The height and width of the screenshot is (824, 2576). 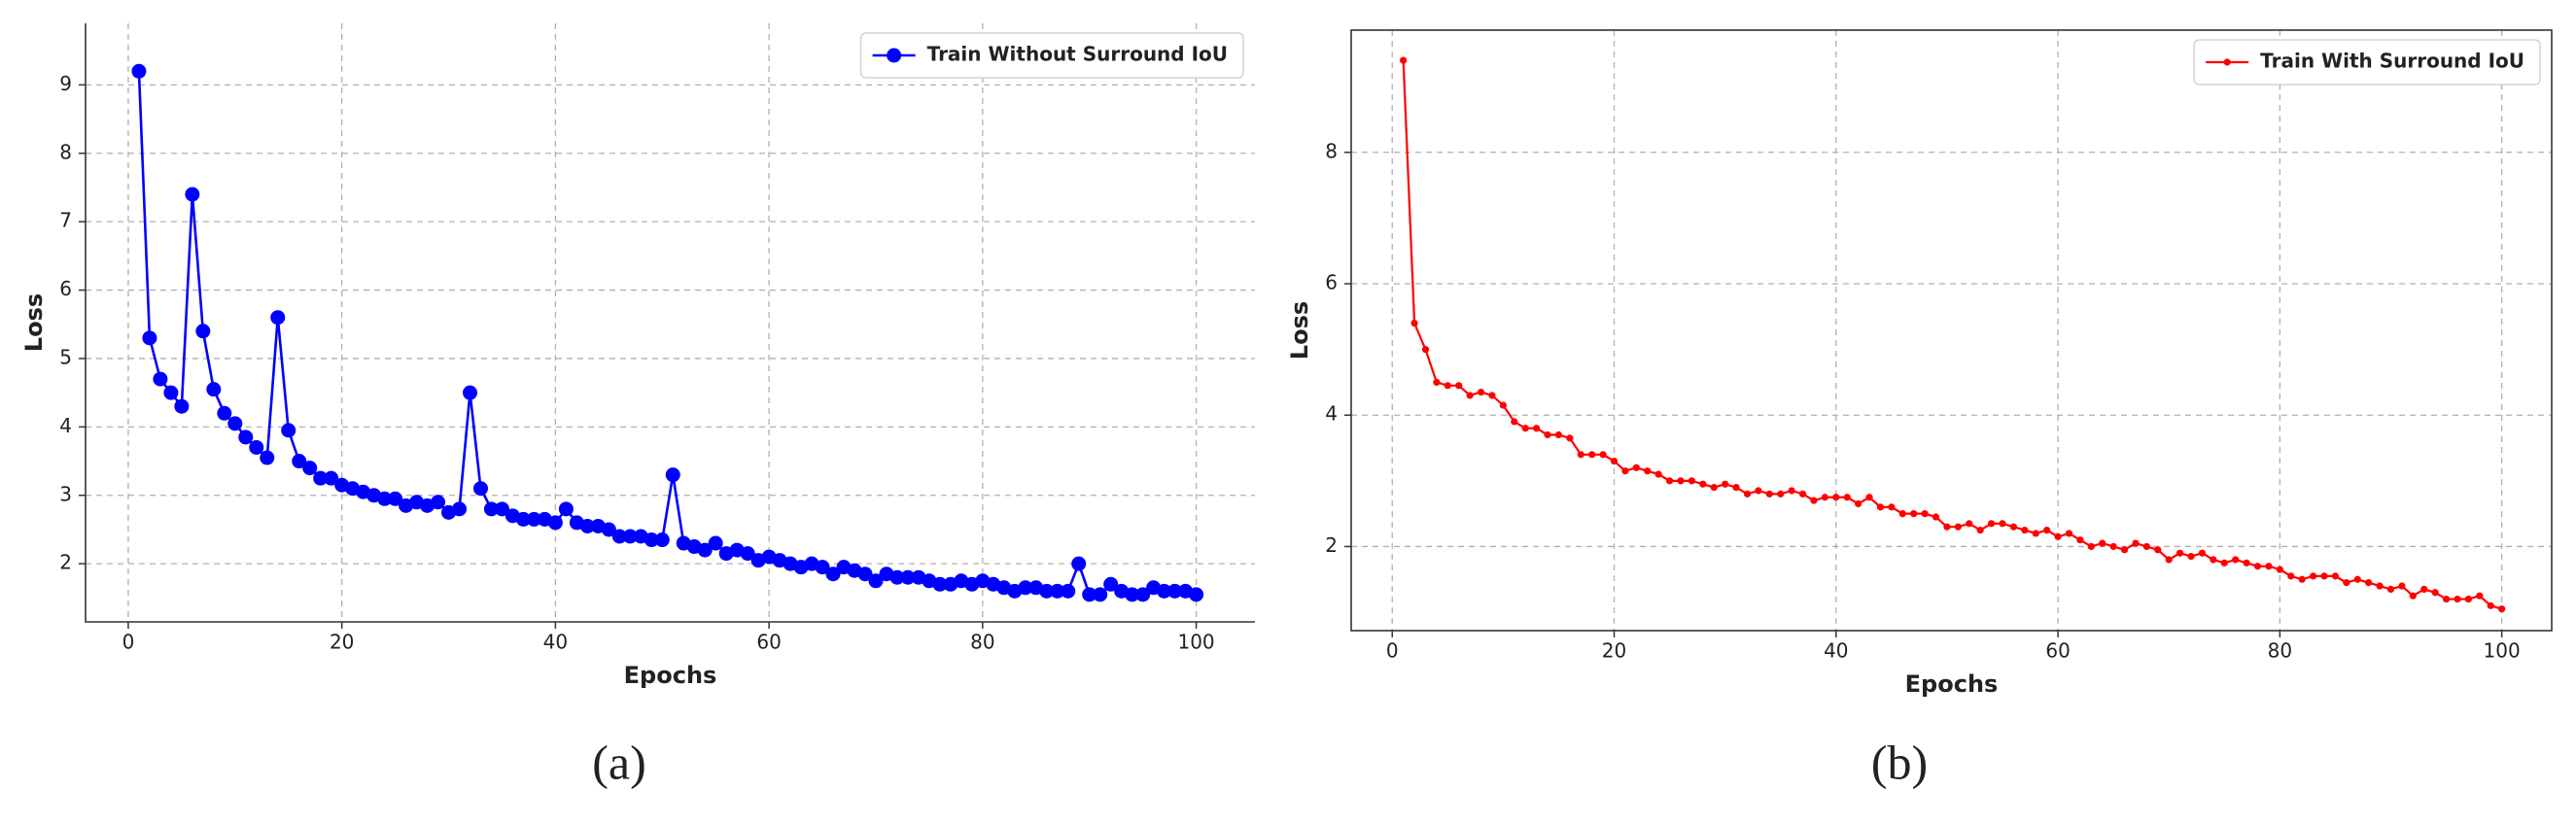 What do you see at coordinates (65, 220) in the screenshot?
I see `y-tick-label: 7` at bounding box center [65, 220].